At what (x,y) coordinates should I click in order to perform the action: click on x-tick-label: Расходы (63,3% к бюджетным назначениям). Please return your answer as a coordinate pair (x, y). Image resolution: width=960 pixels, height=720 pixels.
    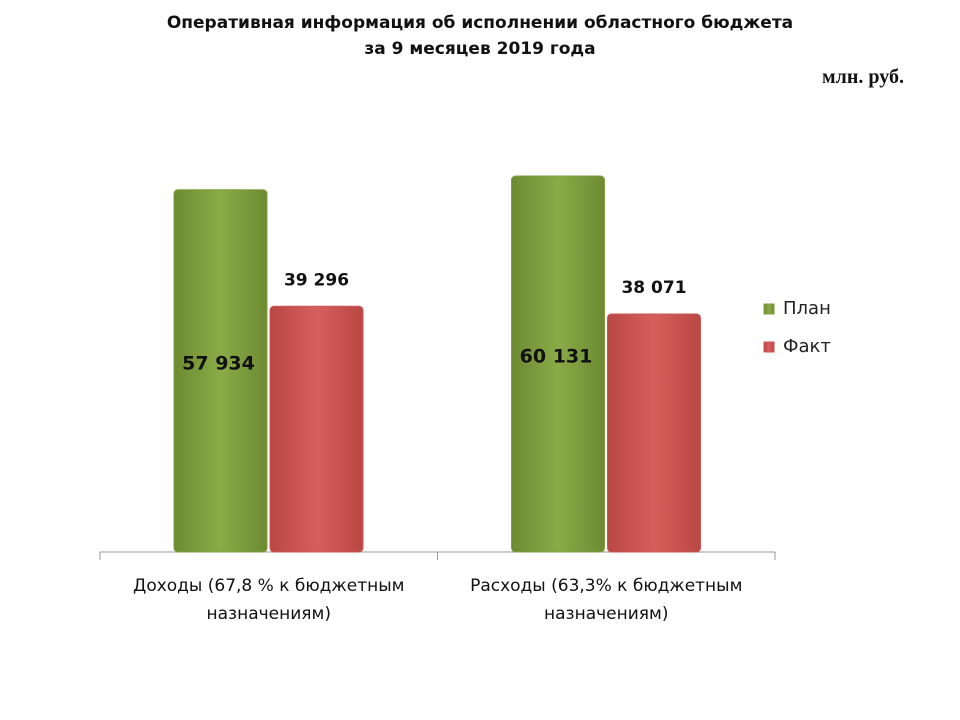
    Looking at the image, I should click on (606, 600).